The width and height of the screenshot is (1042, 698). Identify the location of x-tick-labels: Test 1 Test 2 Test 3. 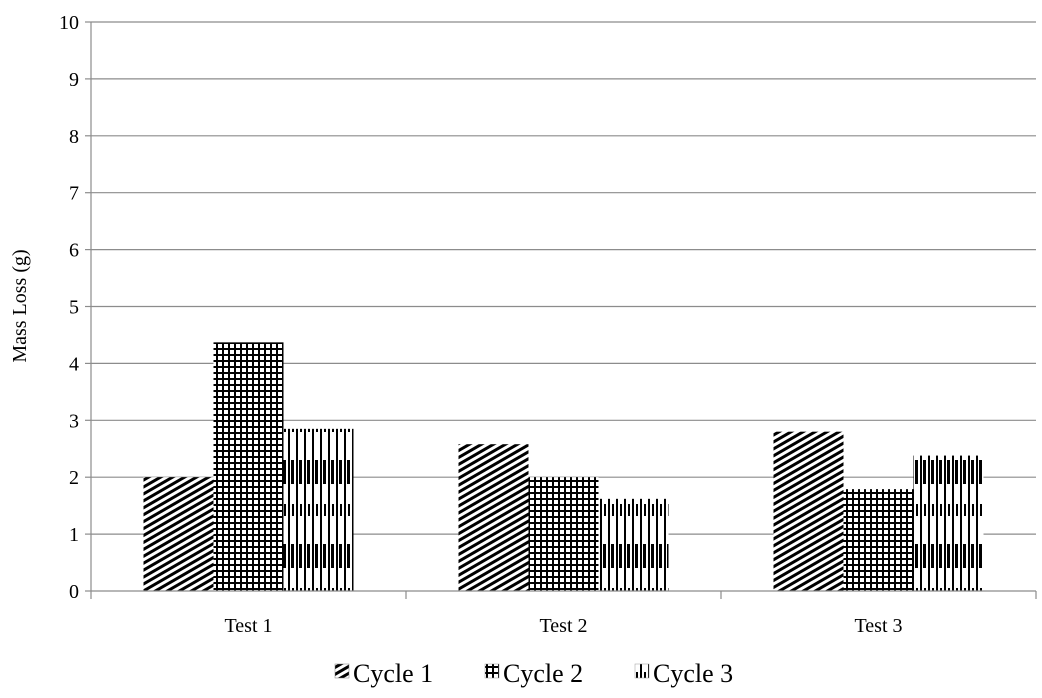
(563, 626).